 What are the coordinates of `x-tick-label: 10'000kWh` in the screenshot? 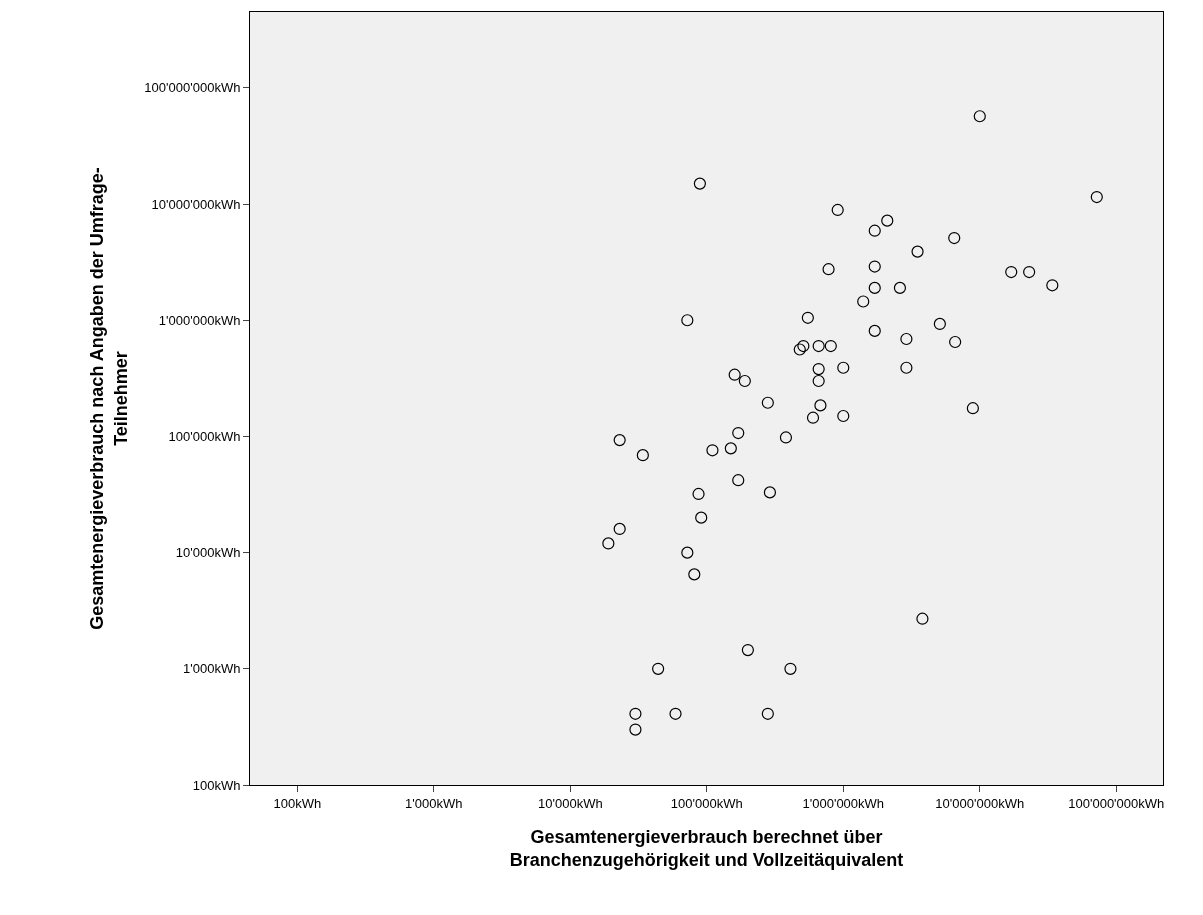 It's located at (570, 803).